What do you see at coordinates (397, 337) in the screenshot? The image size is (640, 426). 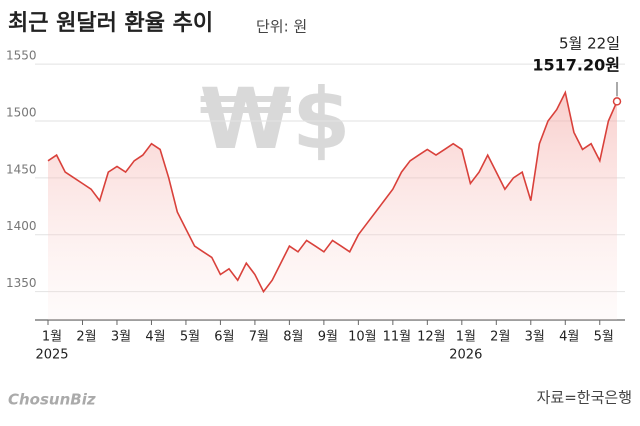 I see `x-tick-label: 11월` at bounding box center [397, 337].